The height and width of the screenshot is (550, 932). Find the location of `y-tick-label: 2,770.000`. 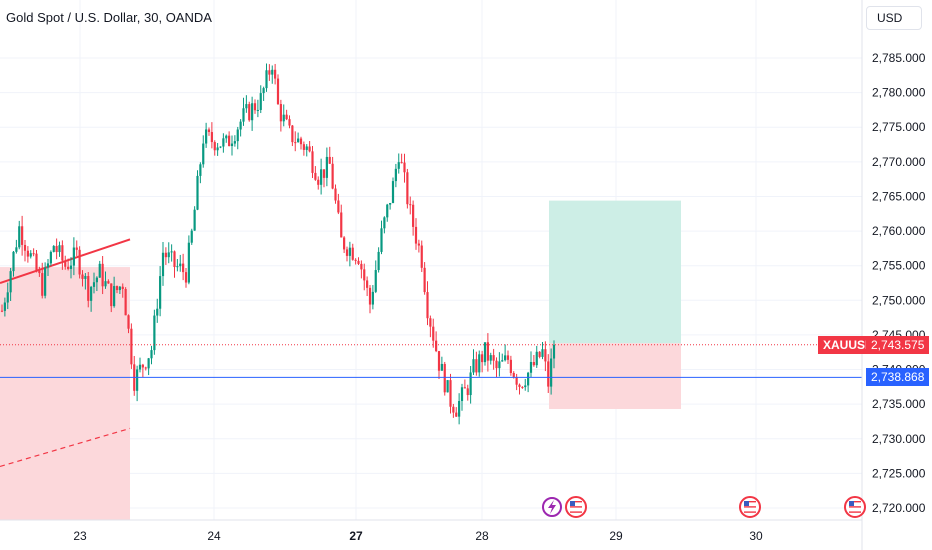

y-tick-label: 2,770.000 is located at coordinates (899, 162).